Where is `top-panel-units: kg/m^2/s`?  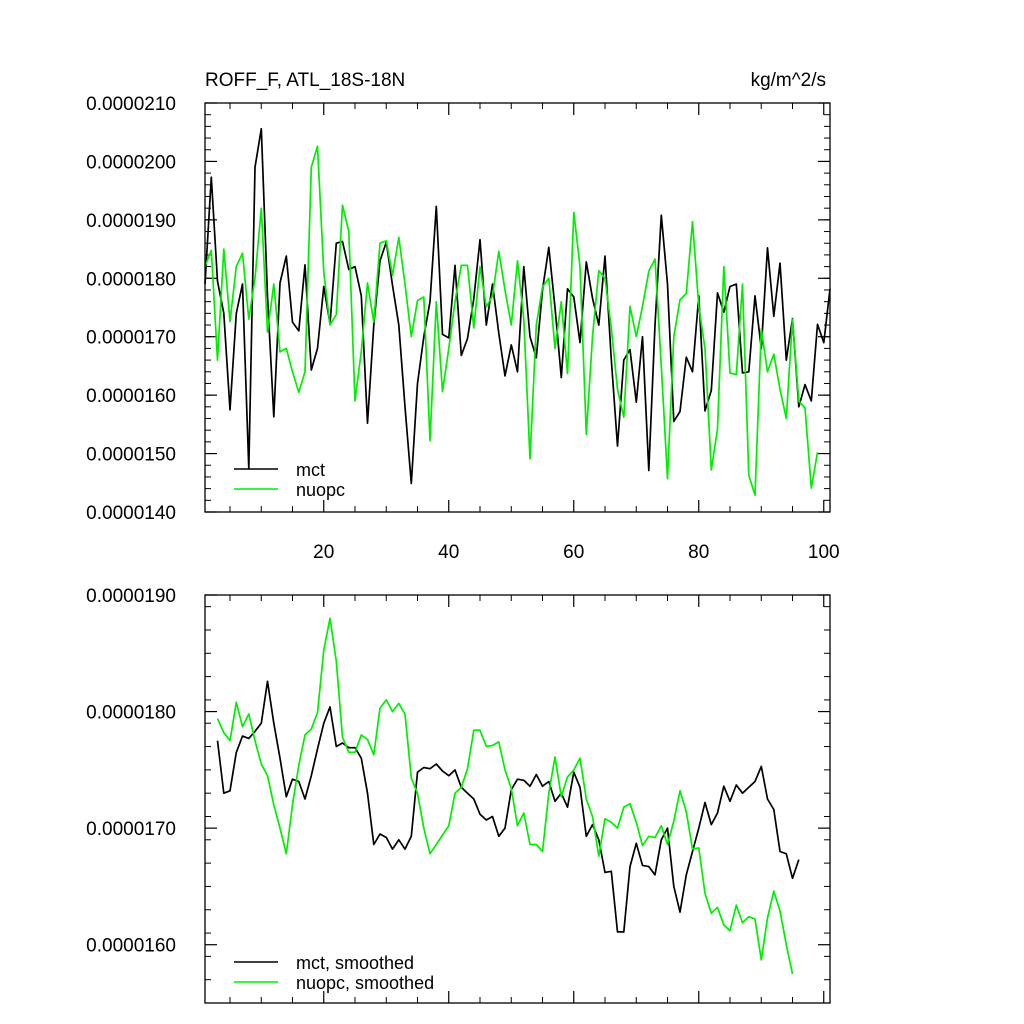 top-panel-units: kg/m^2/s is located at coordinates (788, 80).